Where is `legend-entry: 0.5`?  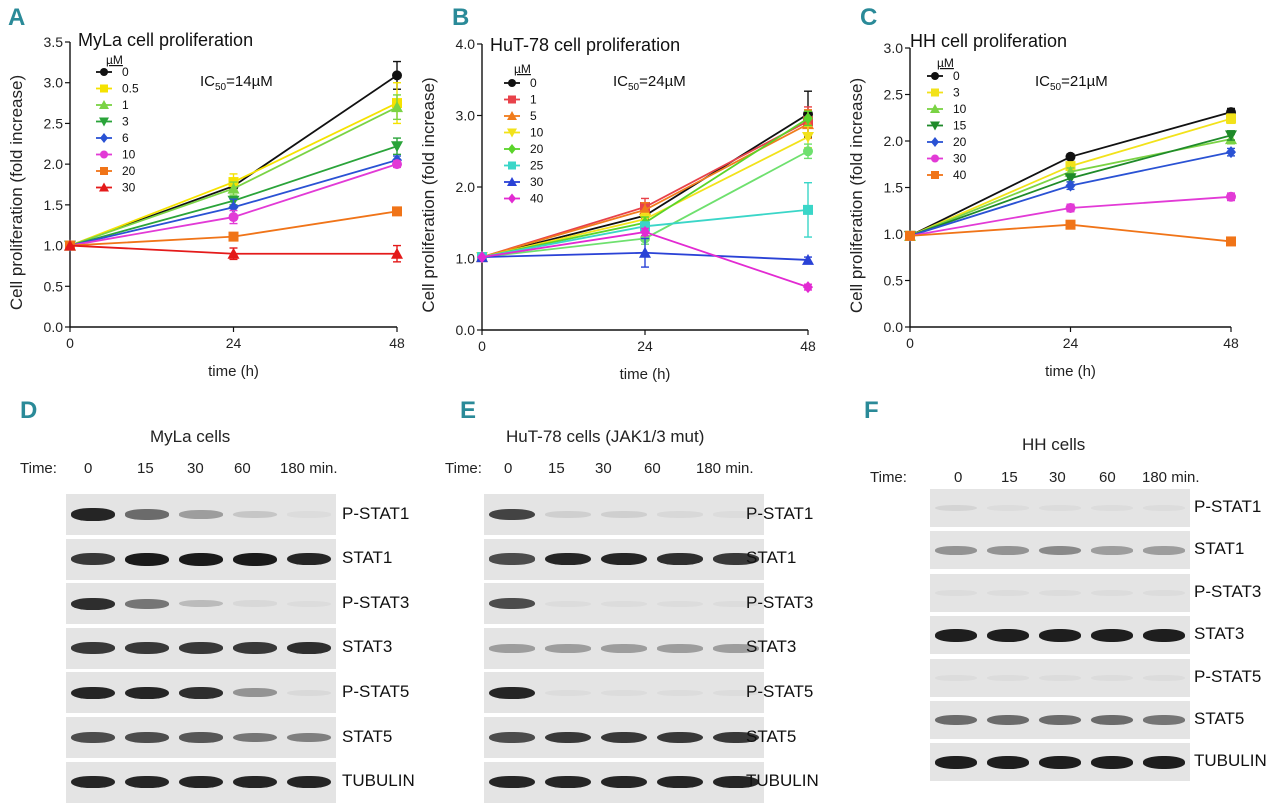
legend-entry: 0.5 is located at coordinates (117, 89).